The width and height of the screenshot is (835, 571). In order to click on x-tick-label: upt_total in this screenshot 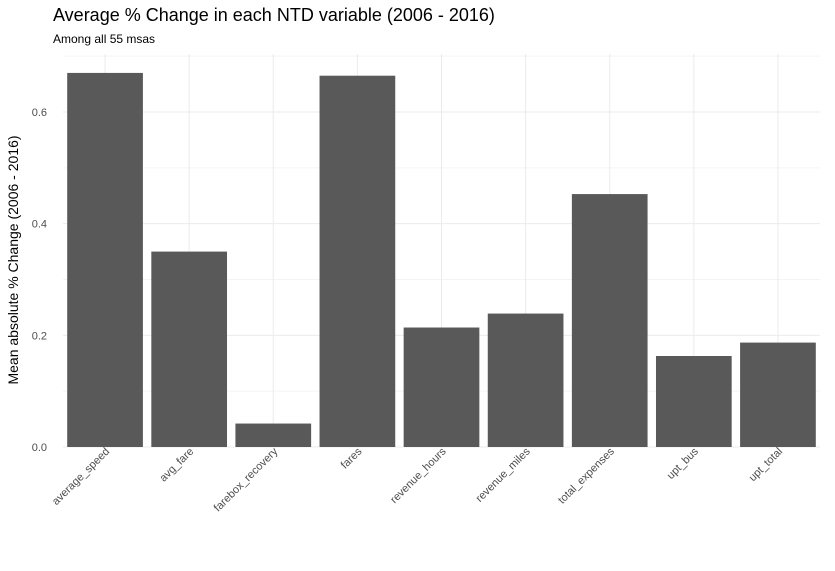, I will do `click(766, 465)`.